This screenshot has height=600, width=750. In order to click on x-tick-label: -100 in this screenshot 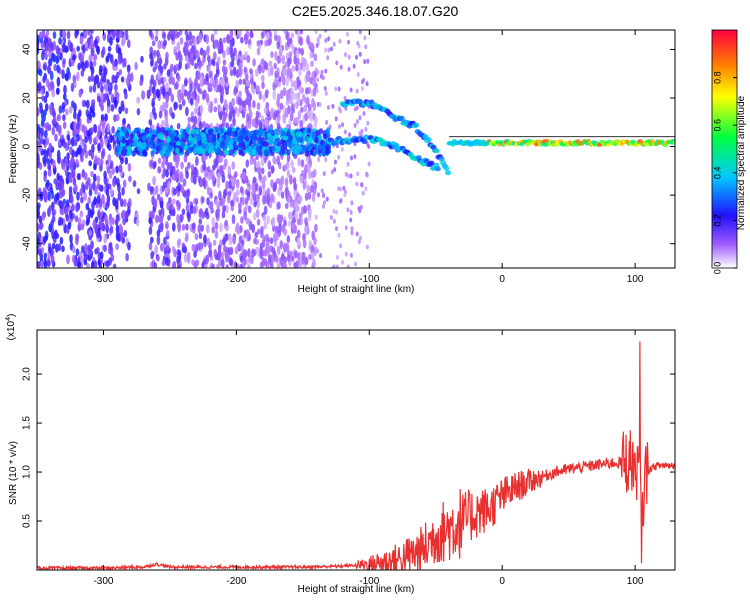, I will do `click(369, 581)`.